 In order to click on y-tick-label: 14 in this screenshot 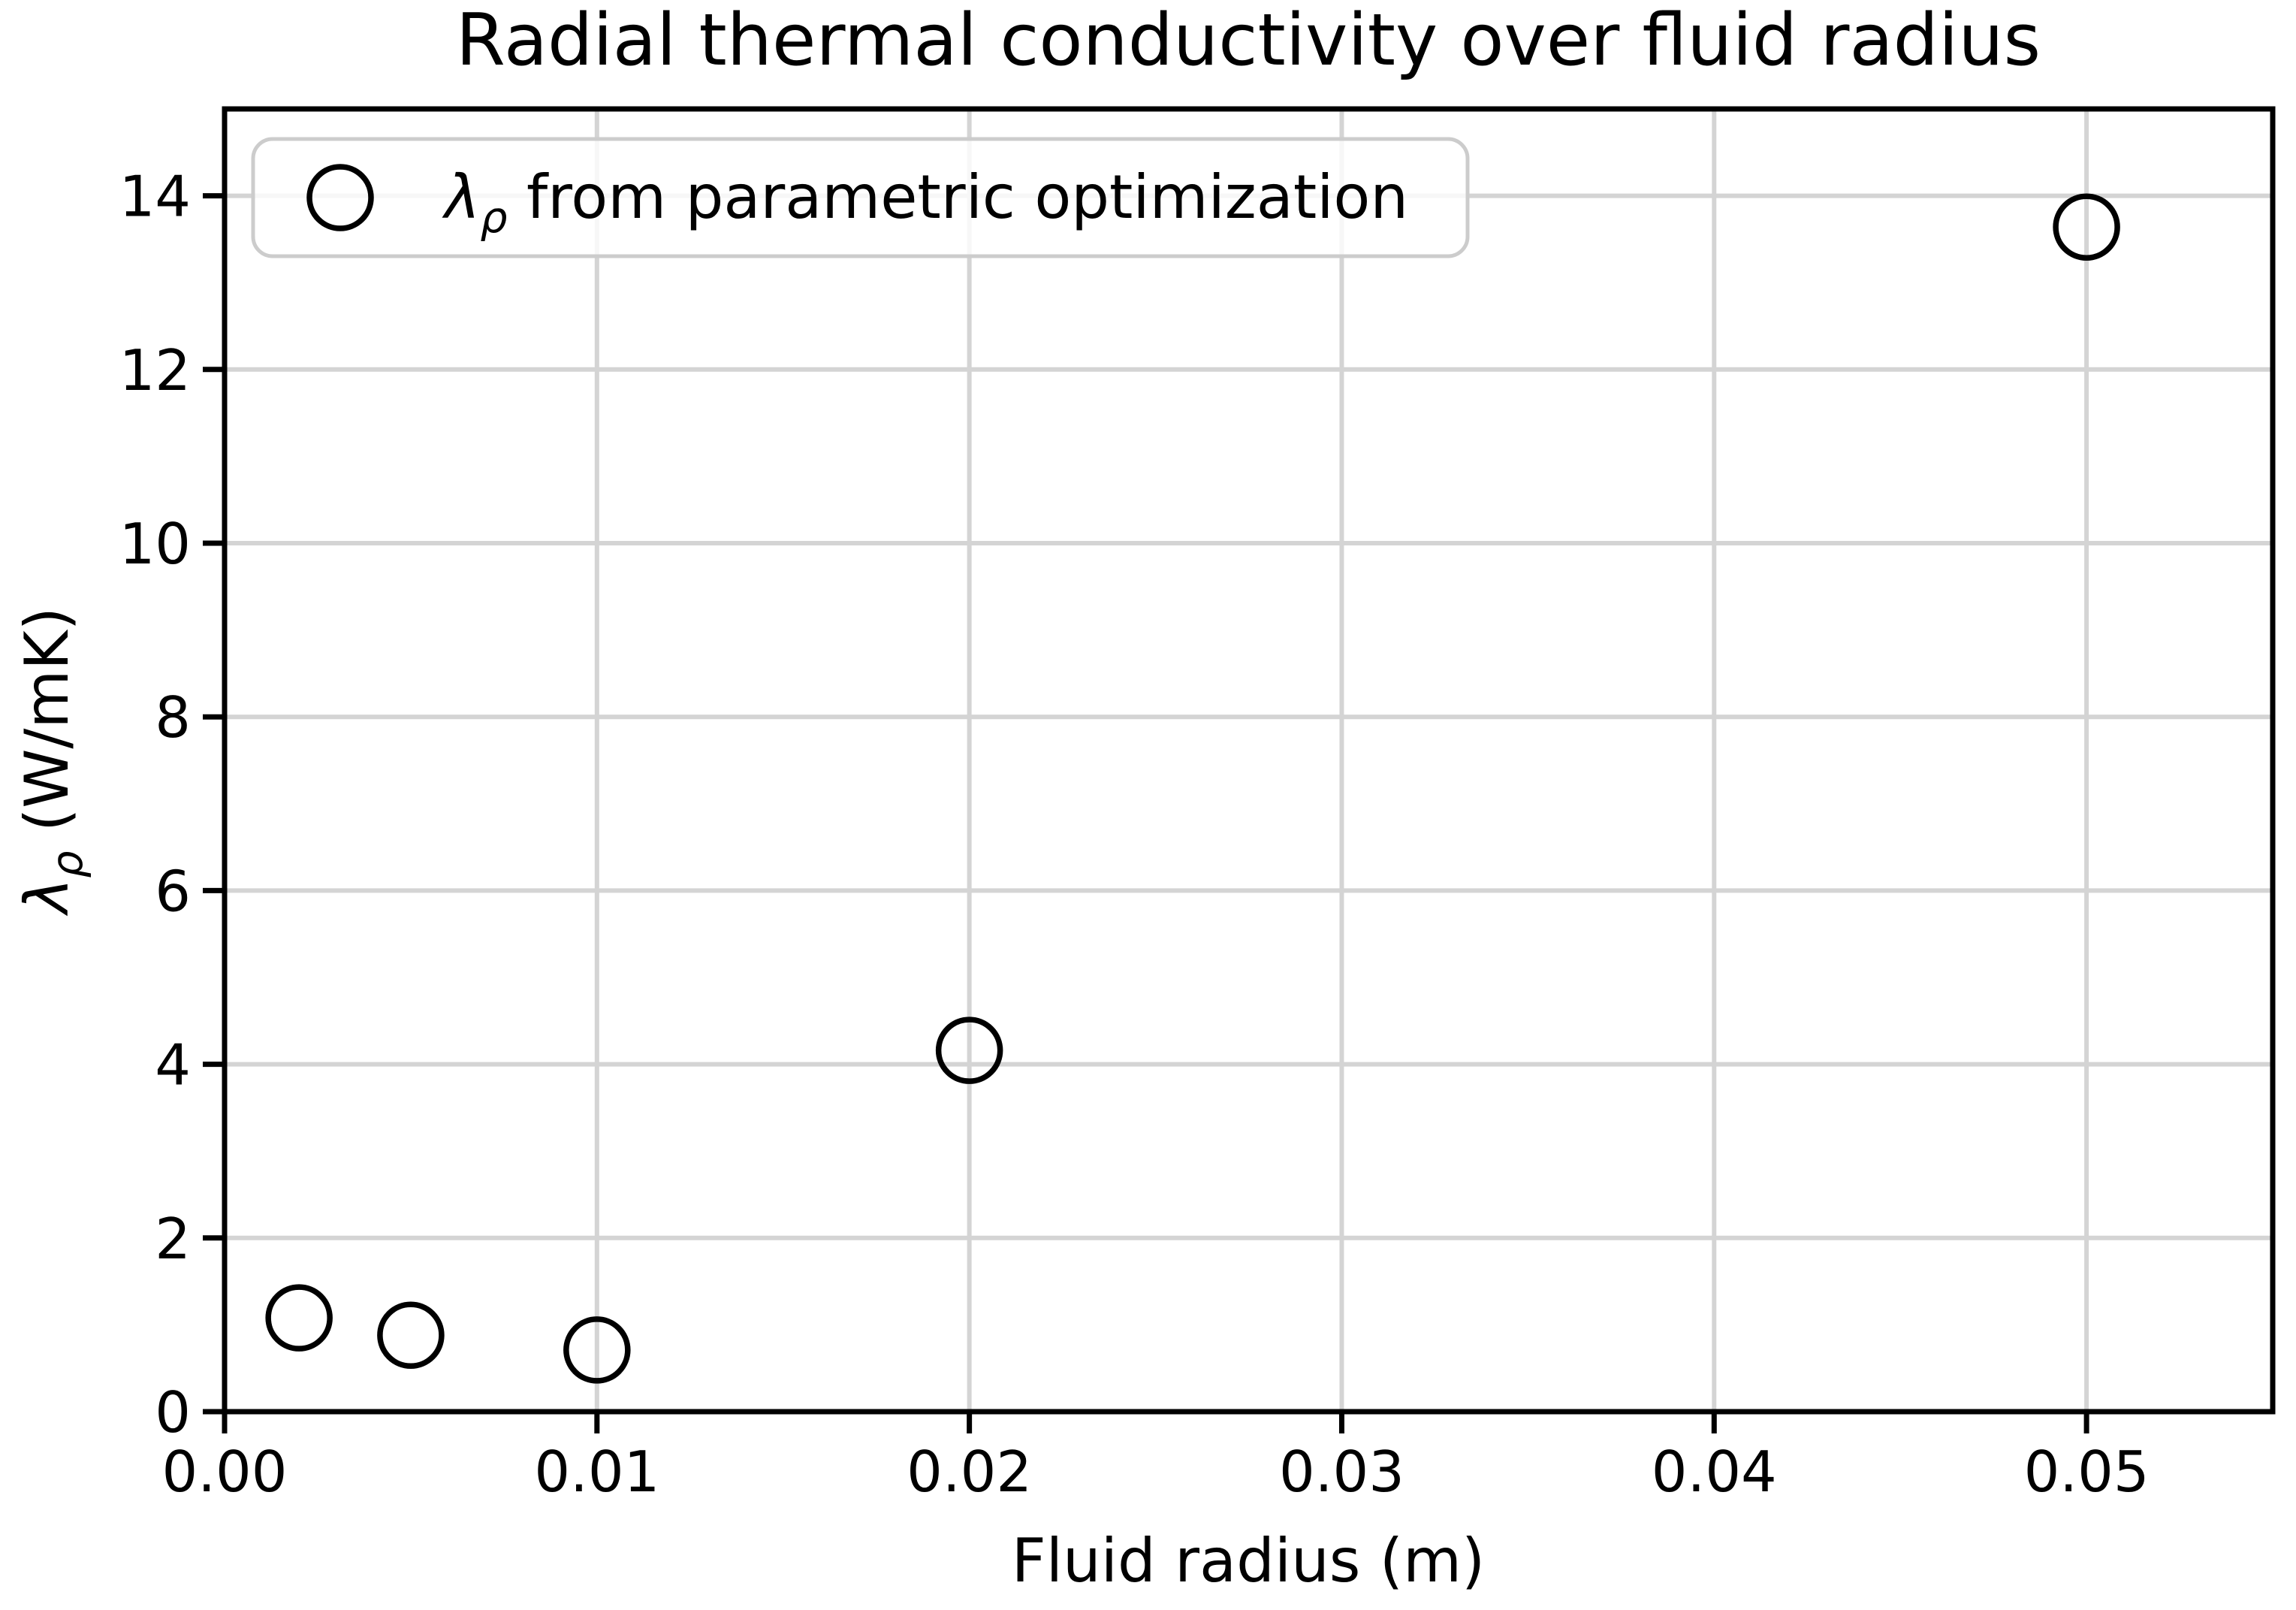, I will do `click(155, 197)`.